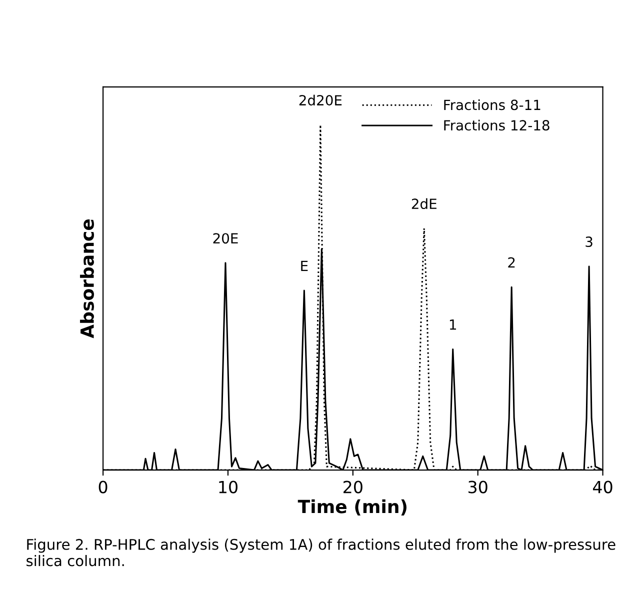 This screenshot has width=644, height=612. What do you see at coordinates (320, 100) in the screenshot?
I see `annotation: 2d20E` at bounding box center [320, 100].